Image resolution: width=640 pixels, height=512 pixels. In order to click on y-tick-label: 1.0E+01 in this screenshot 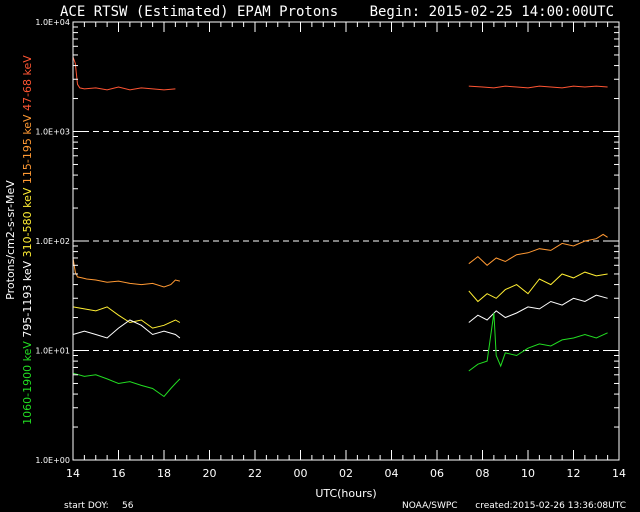, I will do `click(52, 351)`.